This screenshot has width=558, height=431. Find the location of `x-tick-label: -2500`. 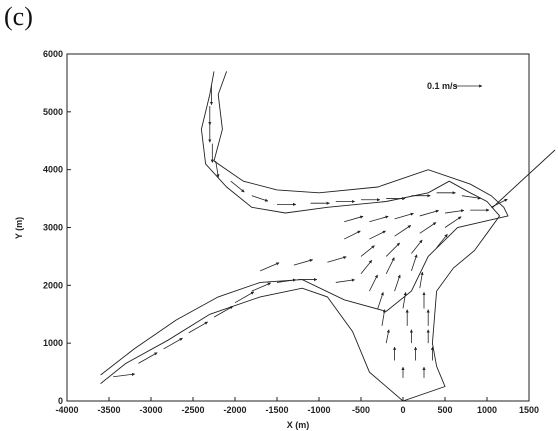

x-tick-label: -2500 is located at coordinates (192, 410).